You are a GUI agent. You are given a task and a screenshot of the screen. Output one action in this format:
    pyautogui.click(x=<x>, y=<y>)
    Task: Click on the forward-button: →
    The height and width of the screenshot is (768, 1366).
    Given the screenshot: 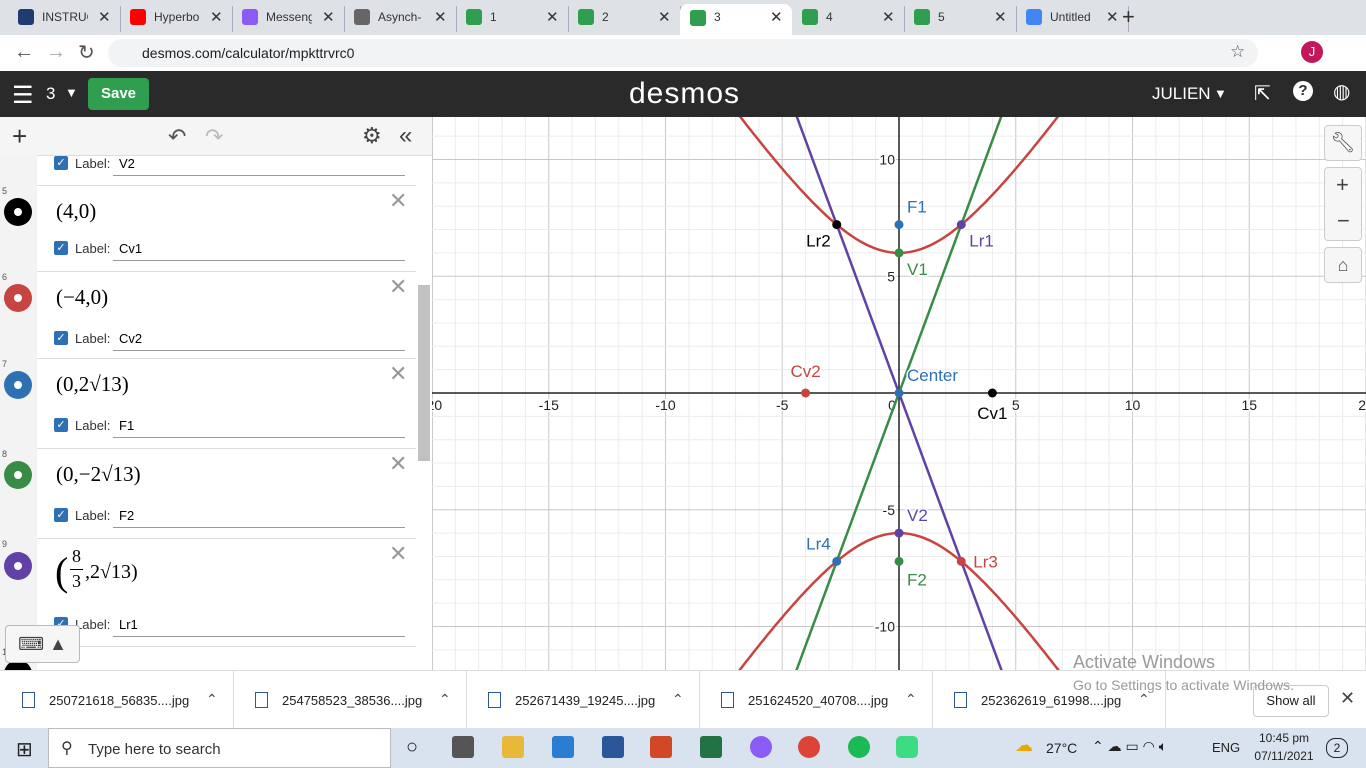 What is the action you would take?
    pyautogui.click(x=56, y=52)
    